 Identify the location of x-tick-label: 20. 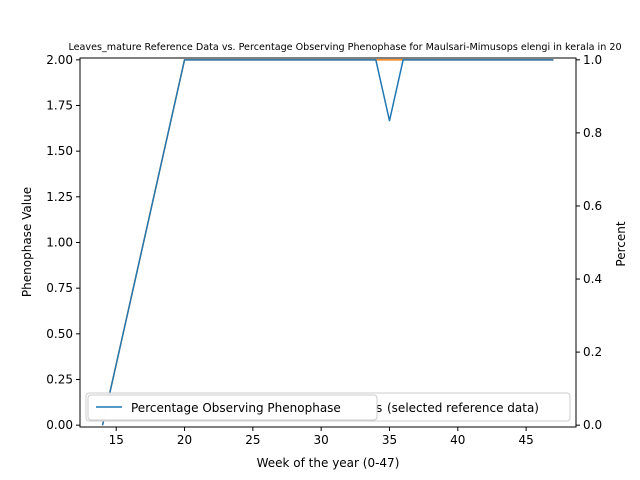
(184, 440).